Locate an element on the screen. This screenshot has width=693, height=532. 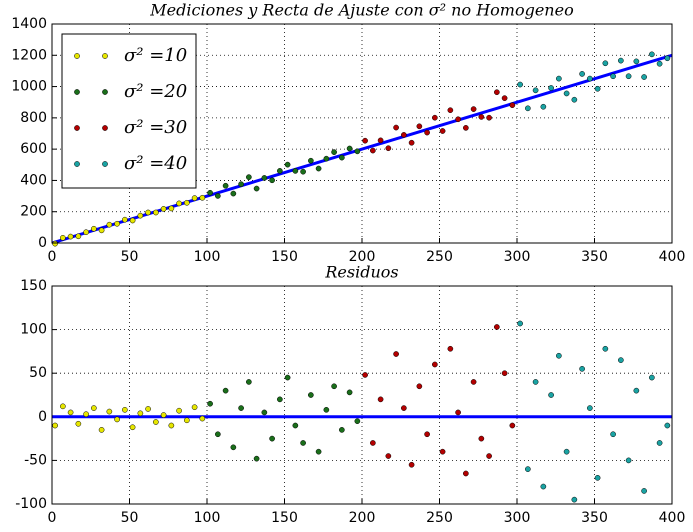
y-tick-label: -50 is located at coordinates (35, 460).